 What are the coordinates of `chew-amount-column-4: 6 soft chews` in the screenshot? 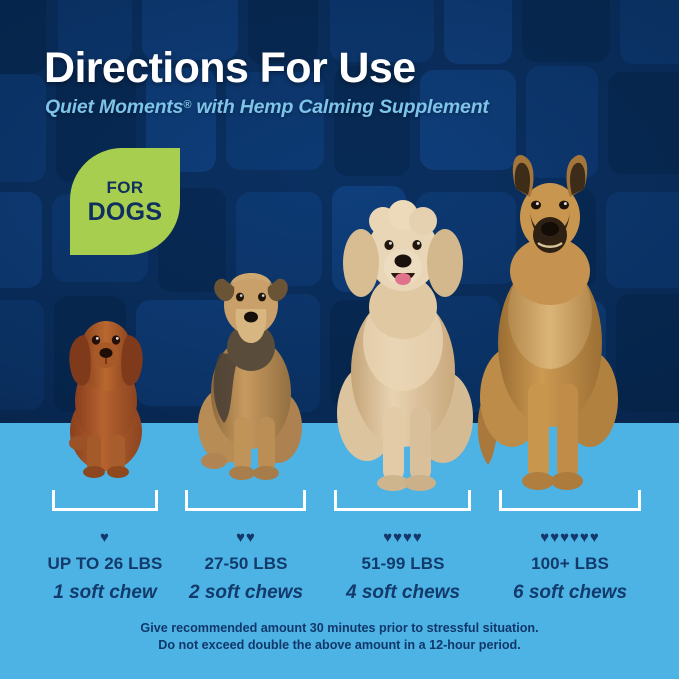 It's located at (570, 592).